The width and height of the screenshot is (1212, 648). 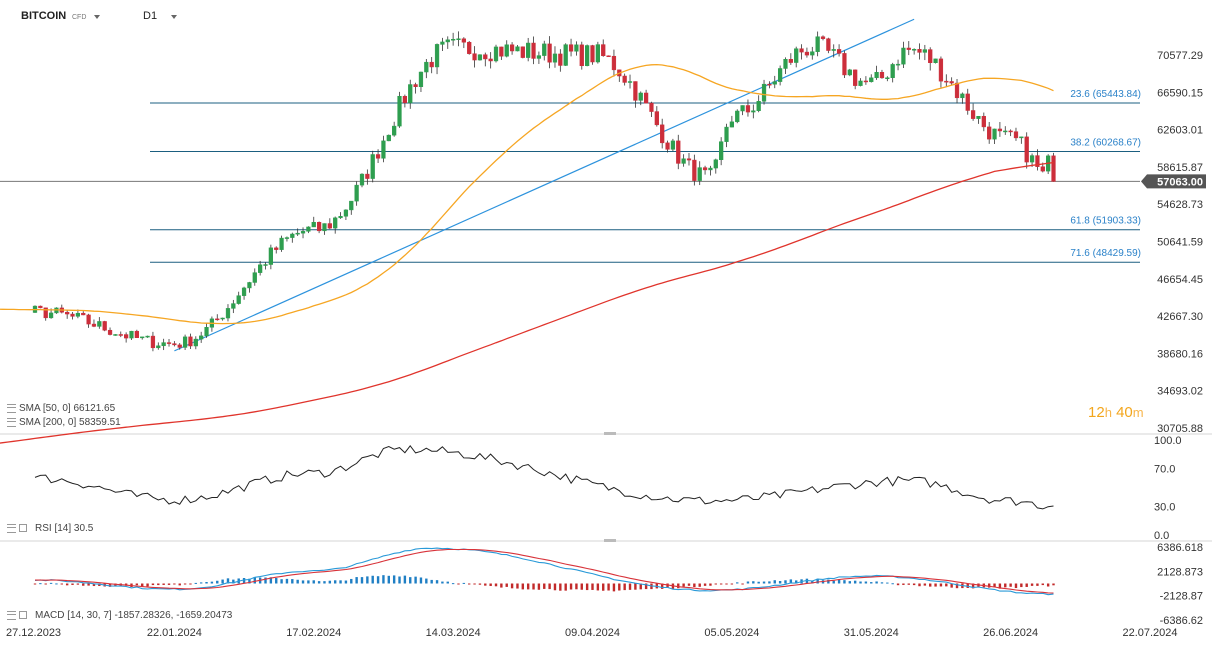 What do you see at coordinates (50, 528) in the screenshot?
I see `rsi-legend: RSI [14] 30.5` at bounding box center [50, 528].